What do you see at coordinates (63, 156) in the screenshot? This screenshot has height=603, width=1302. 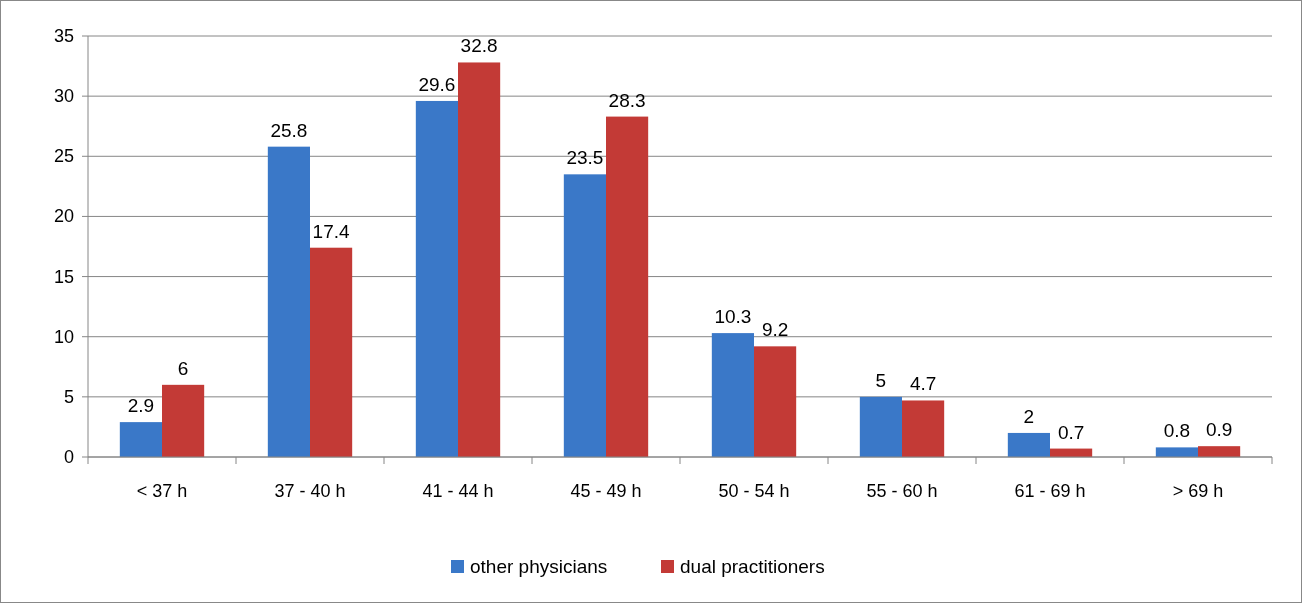 I see `y-tick-label: 25` at bounding box center [63, 156].